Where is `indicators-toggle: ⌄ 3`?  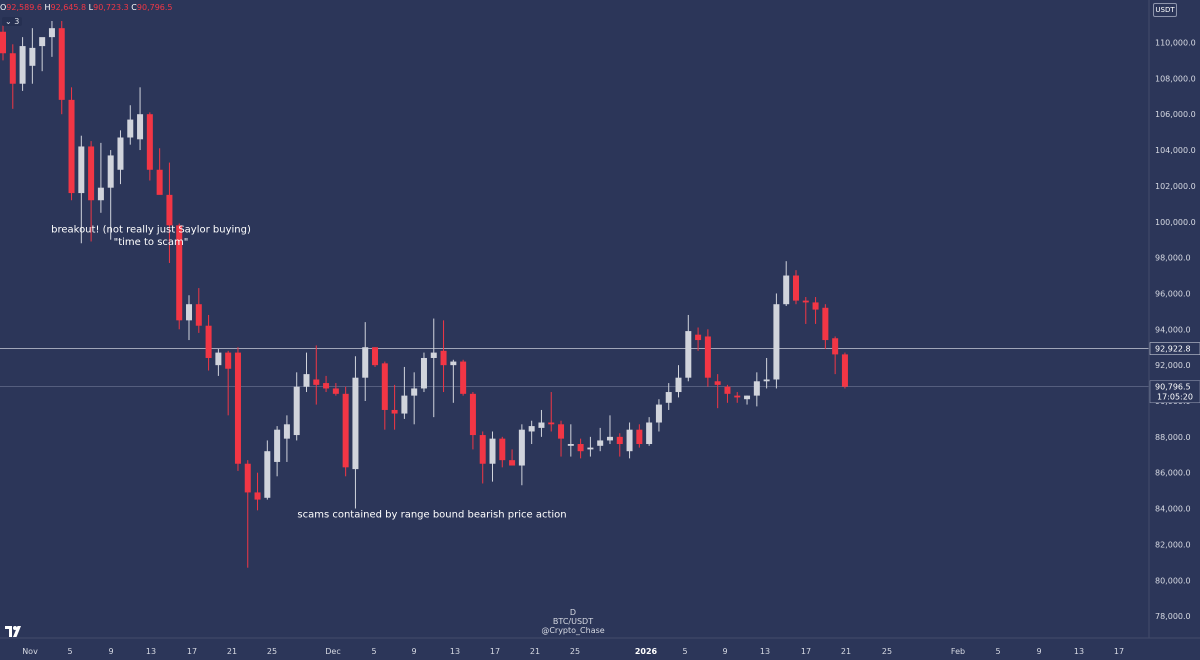 indicators-toggle: ⌄ 3 is located at coordinates (12, 21).